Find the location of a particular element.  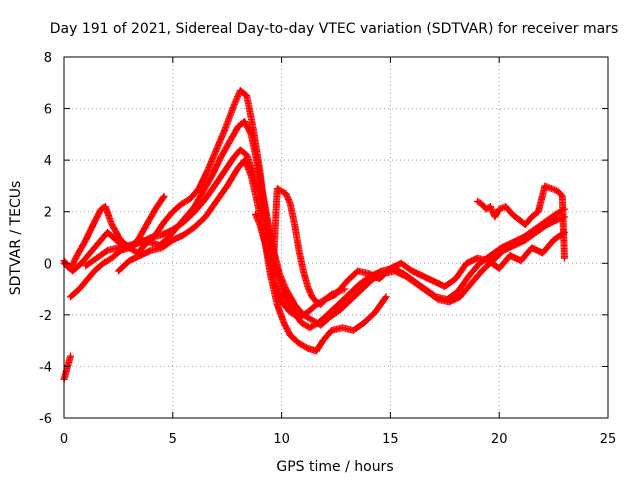

x-tick-label: 10 is located at coordinates (281, 439).